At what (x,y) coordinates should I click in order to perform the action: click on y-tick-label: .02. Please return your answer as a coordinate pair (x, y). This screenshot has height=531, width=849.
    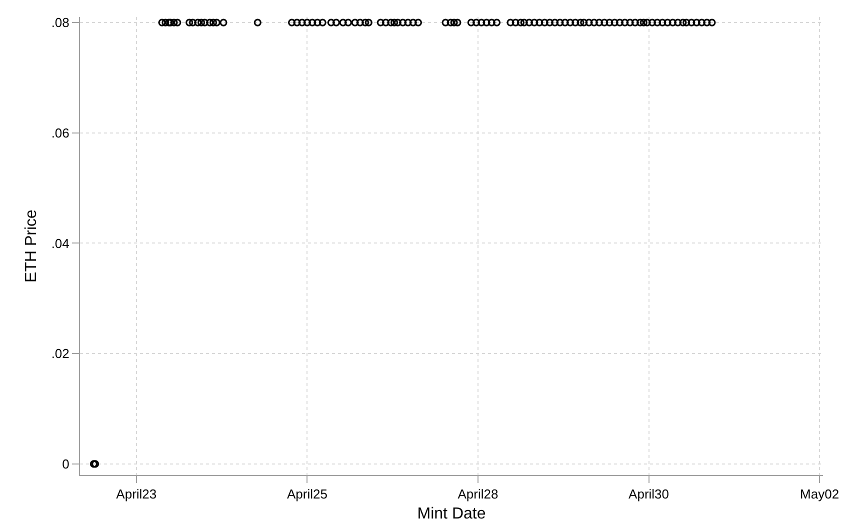
    Looking at the image, I should click on (60, 354).